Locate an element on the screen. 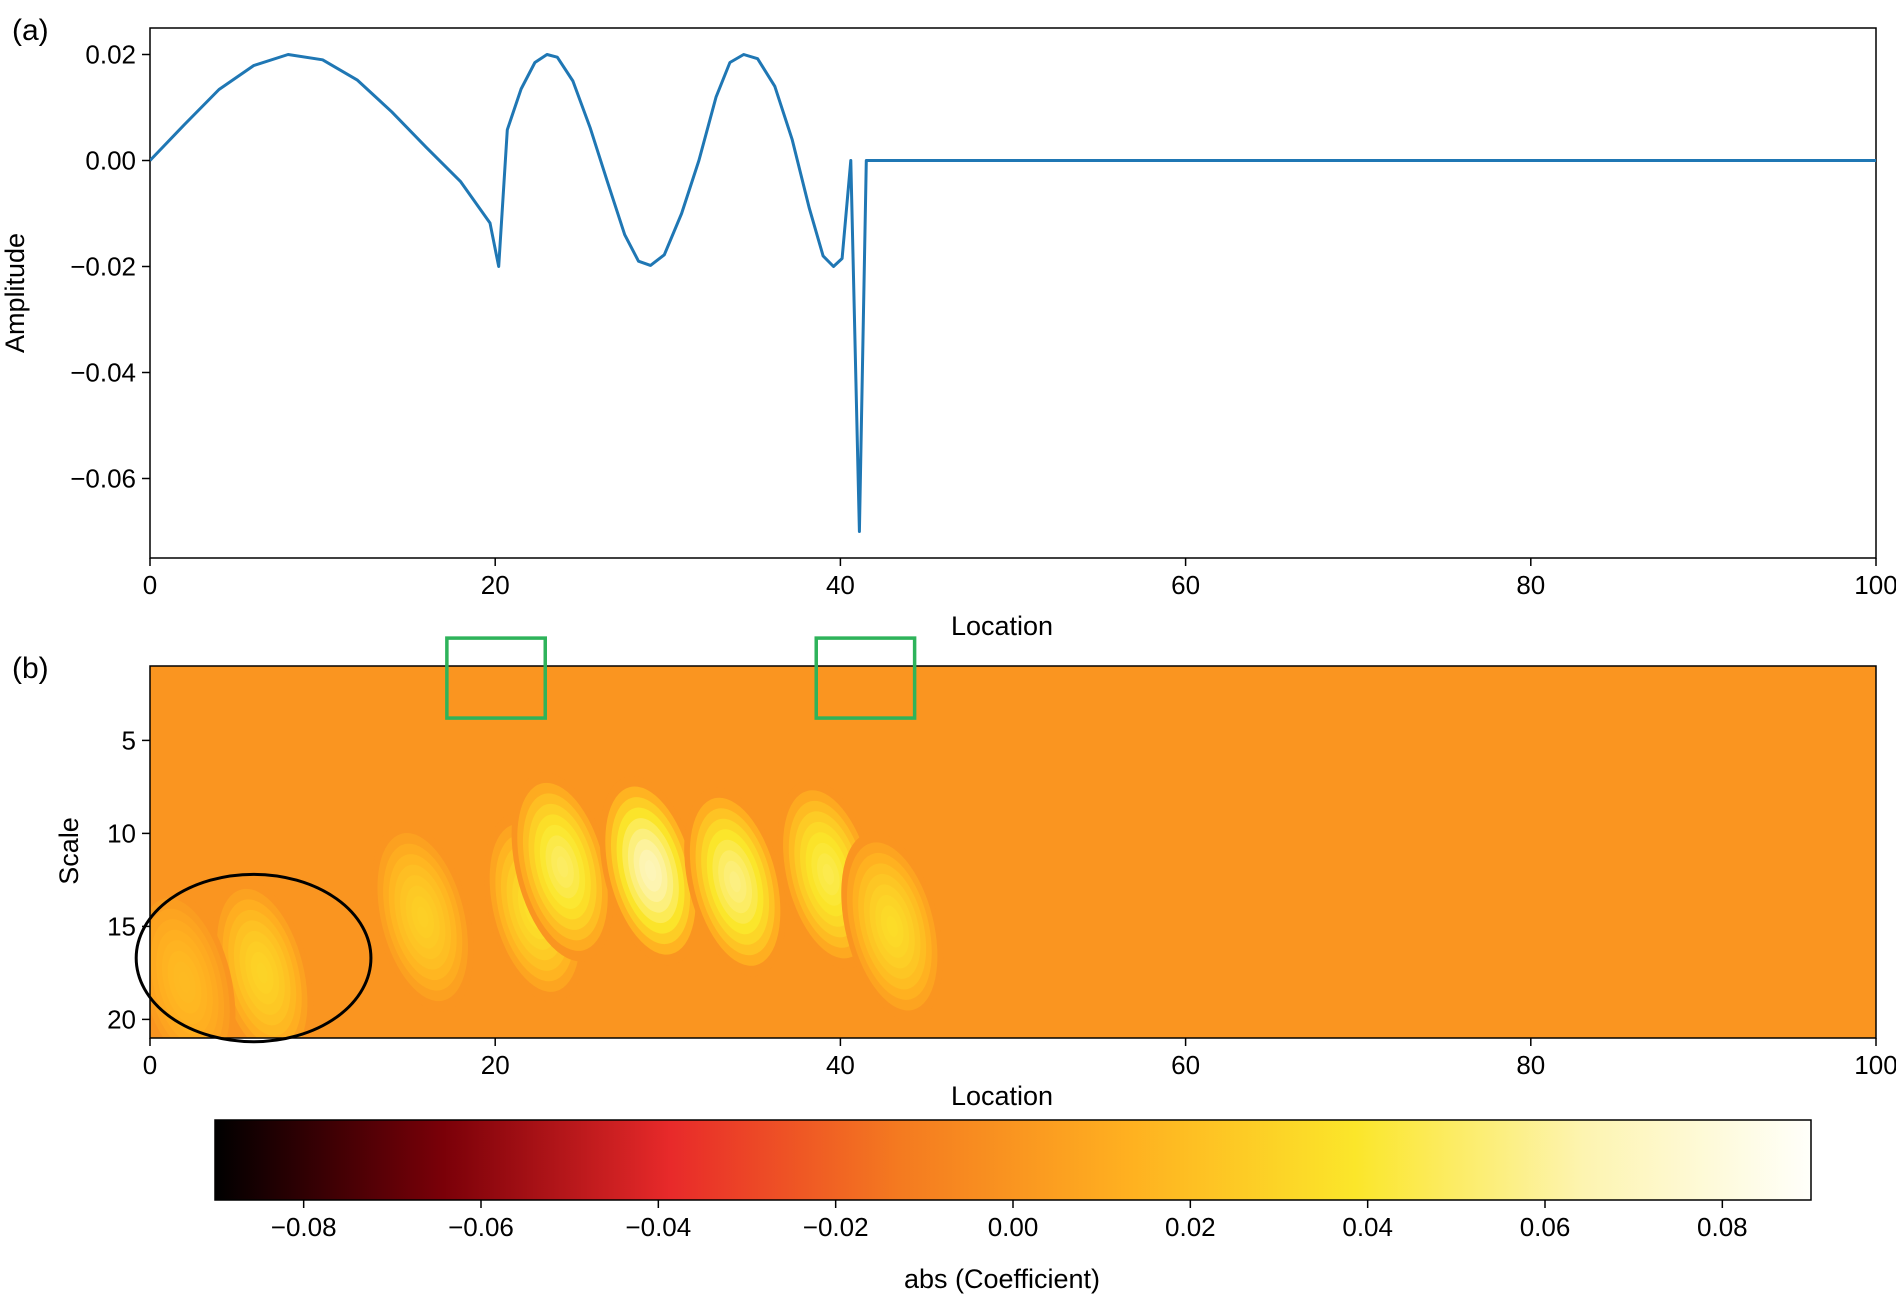  colorbar-tick-label: 0.02 is located at coordinates (1190, 1227).